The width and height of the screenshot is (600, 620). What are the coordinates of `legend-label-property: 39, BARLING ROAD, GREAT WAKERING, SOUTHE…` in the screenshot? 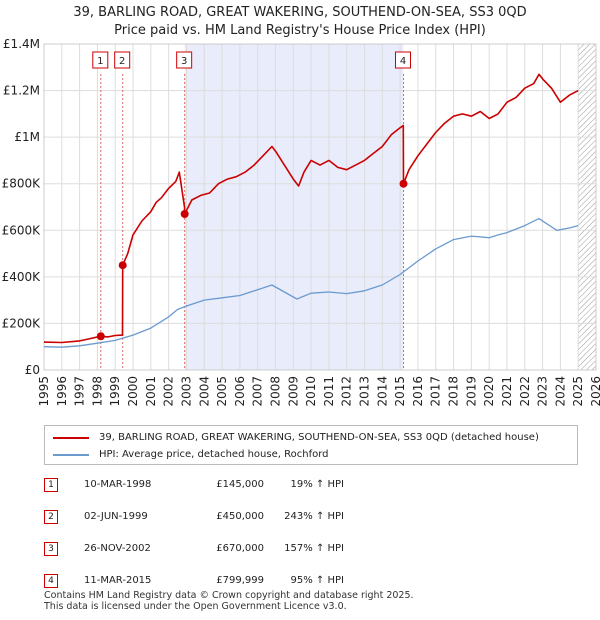 It's located at (319, 437).